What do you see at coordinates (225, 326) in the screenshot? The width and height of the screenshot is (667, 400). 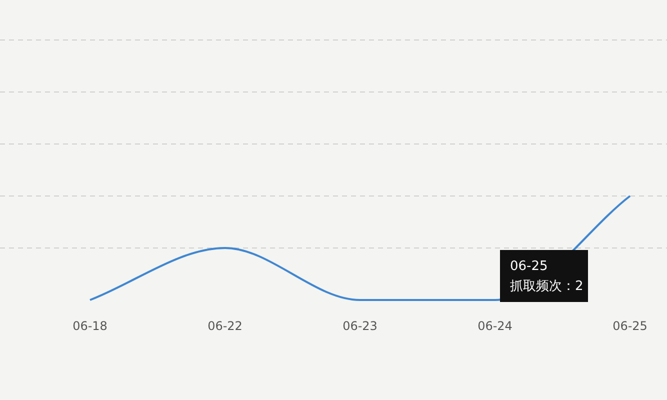 I see `x-tick-label: 06-22` at bounding box center [225, 326].